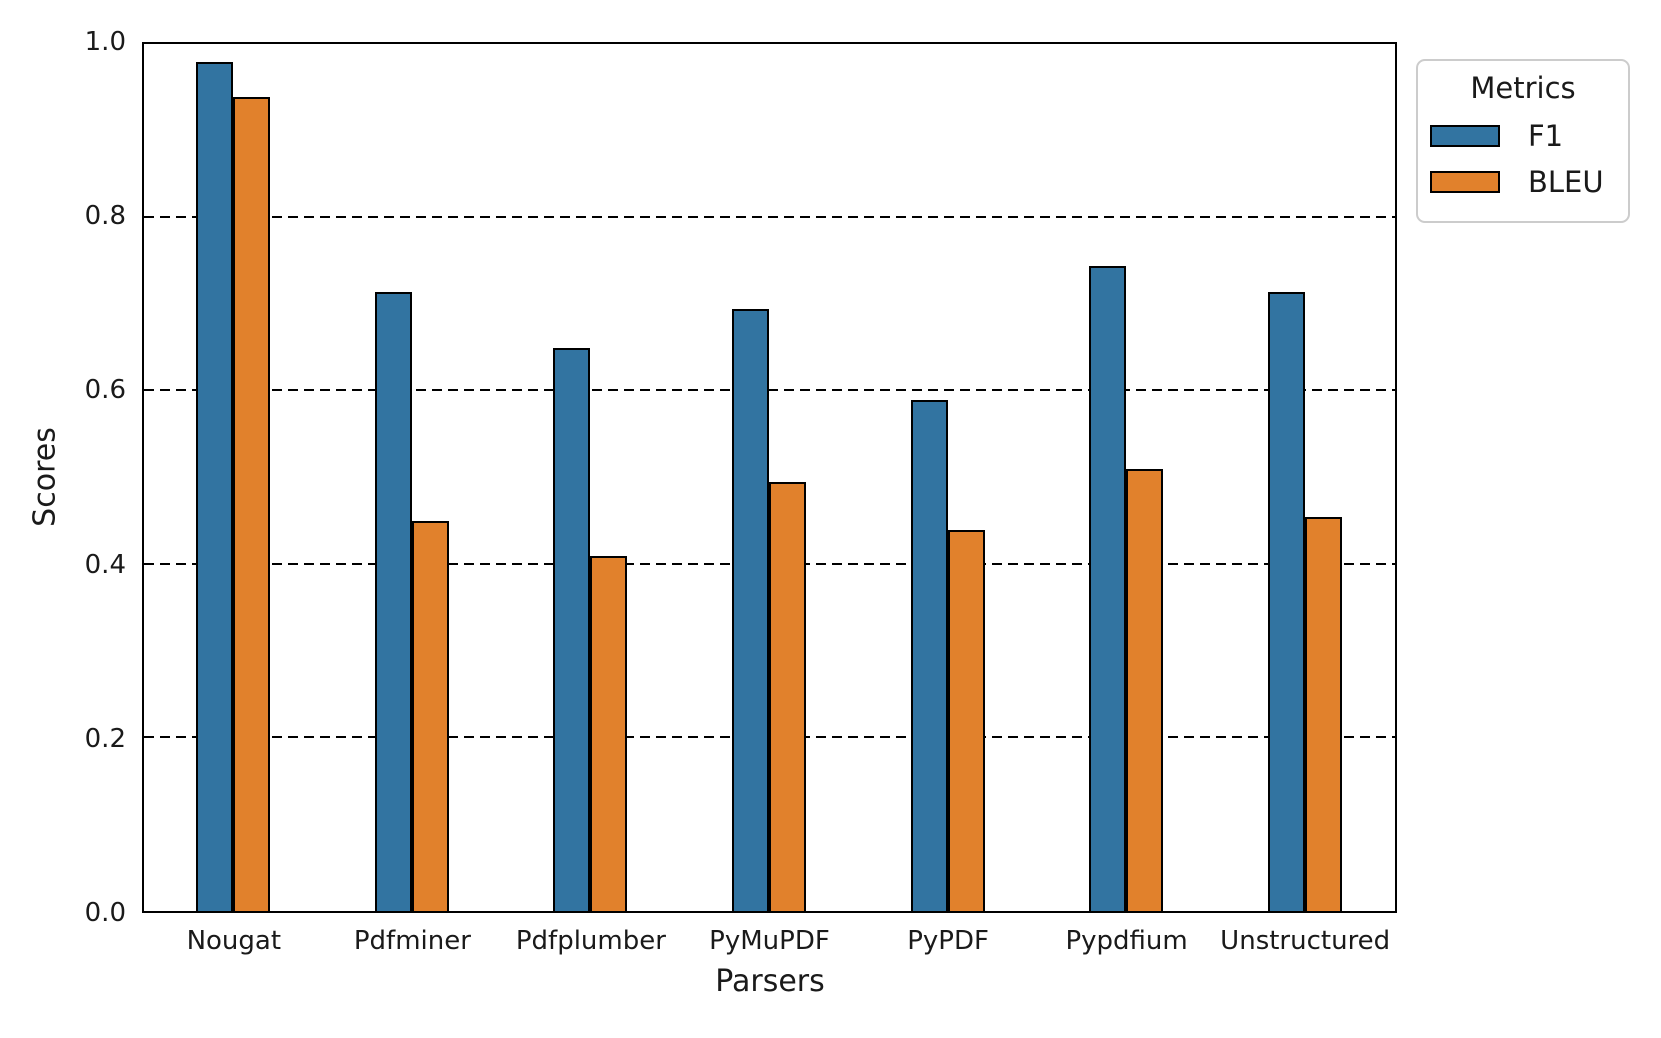  I want to click on bar-bleu-pdfplumber, so click(609, 733).